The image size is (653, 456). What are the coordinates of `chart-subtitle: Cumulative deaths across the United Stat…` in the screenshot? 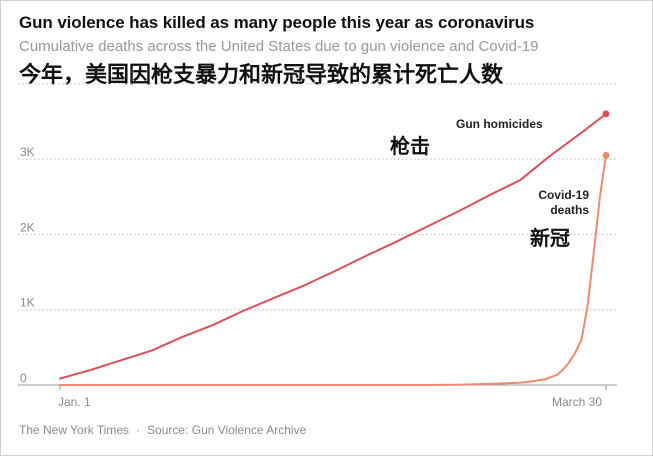 It's located at (279, 46).